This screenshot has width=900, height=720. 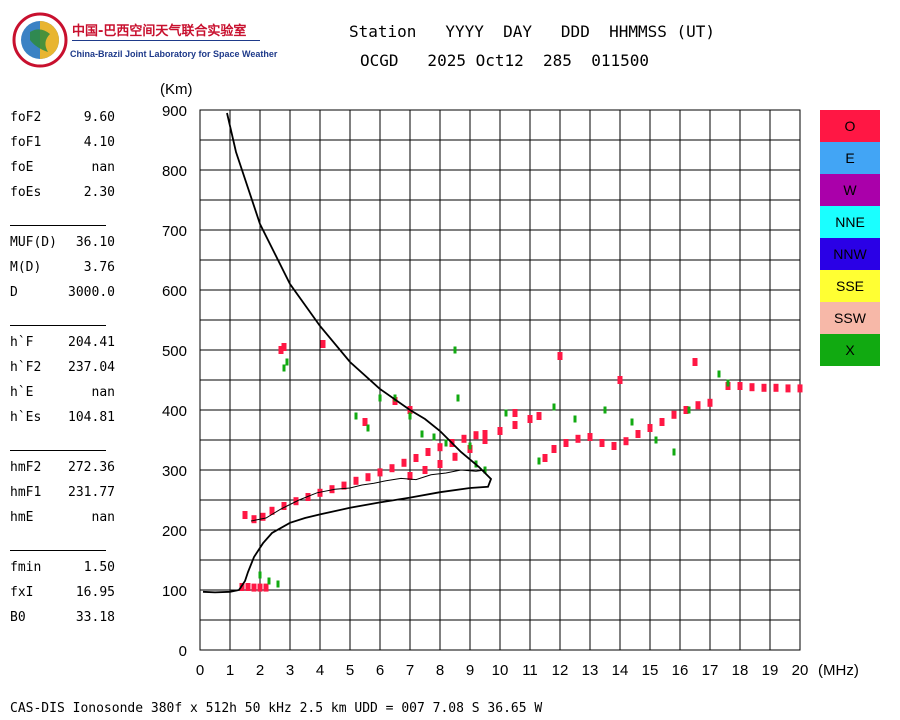 I want to click on legend-item-x: X, so click(x=850, y=350).